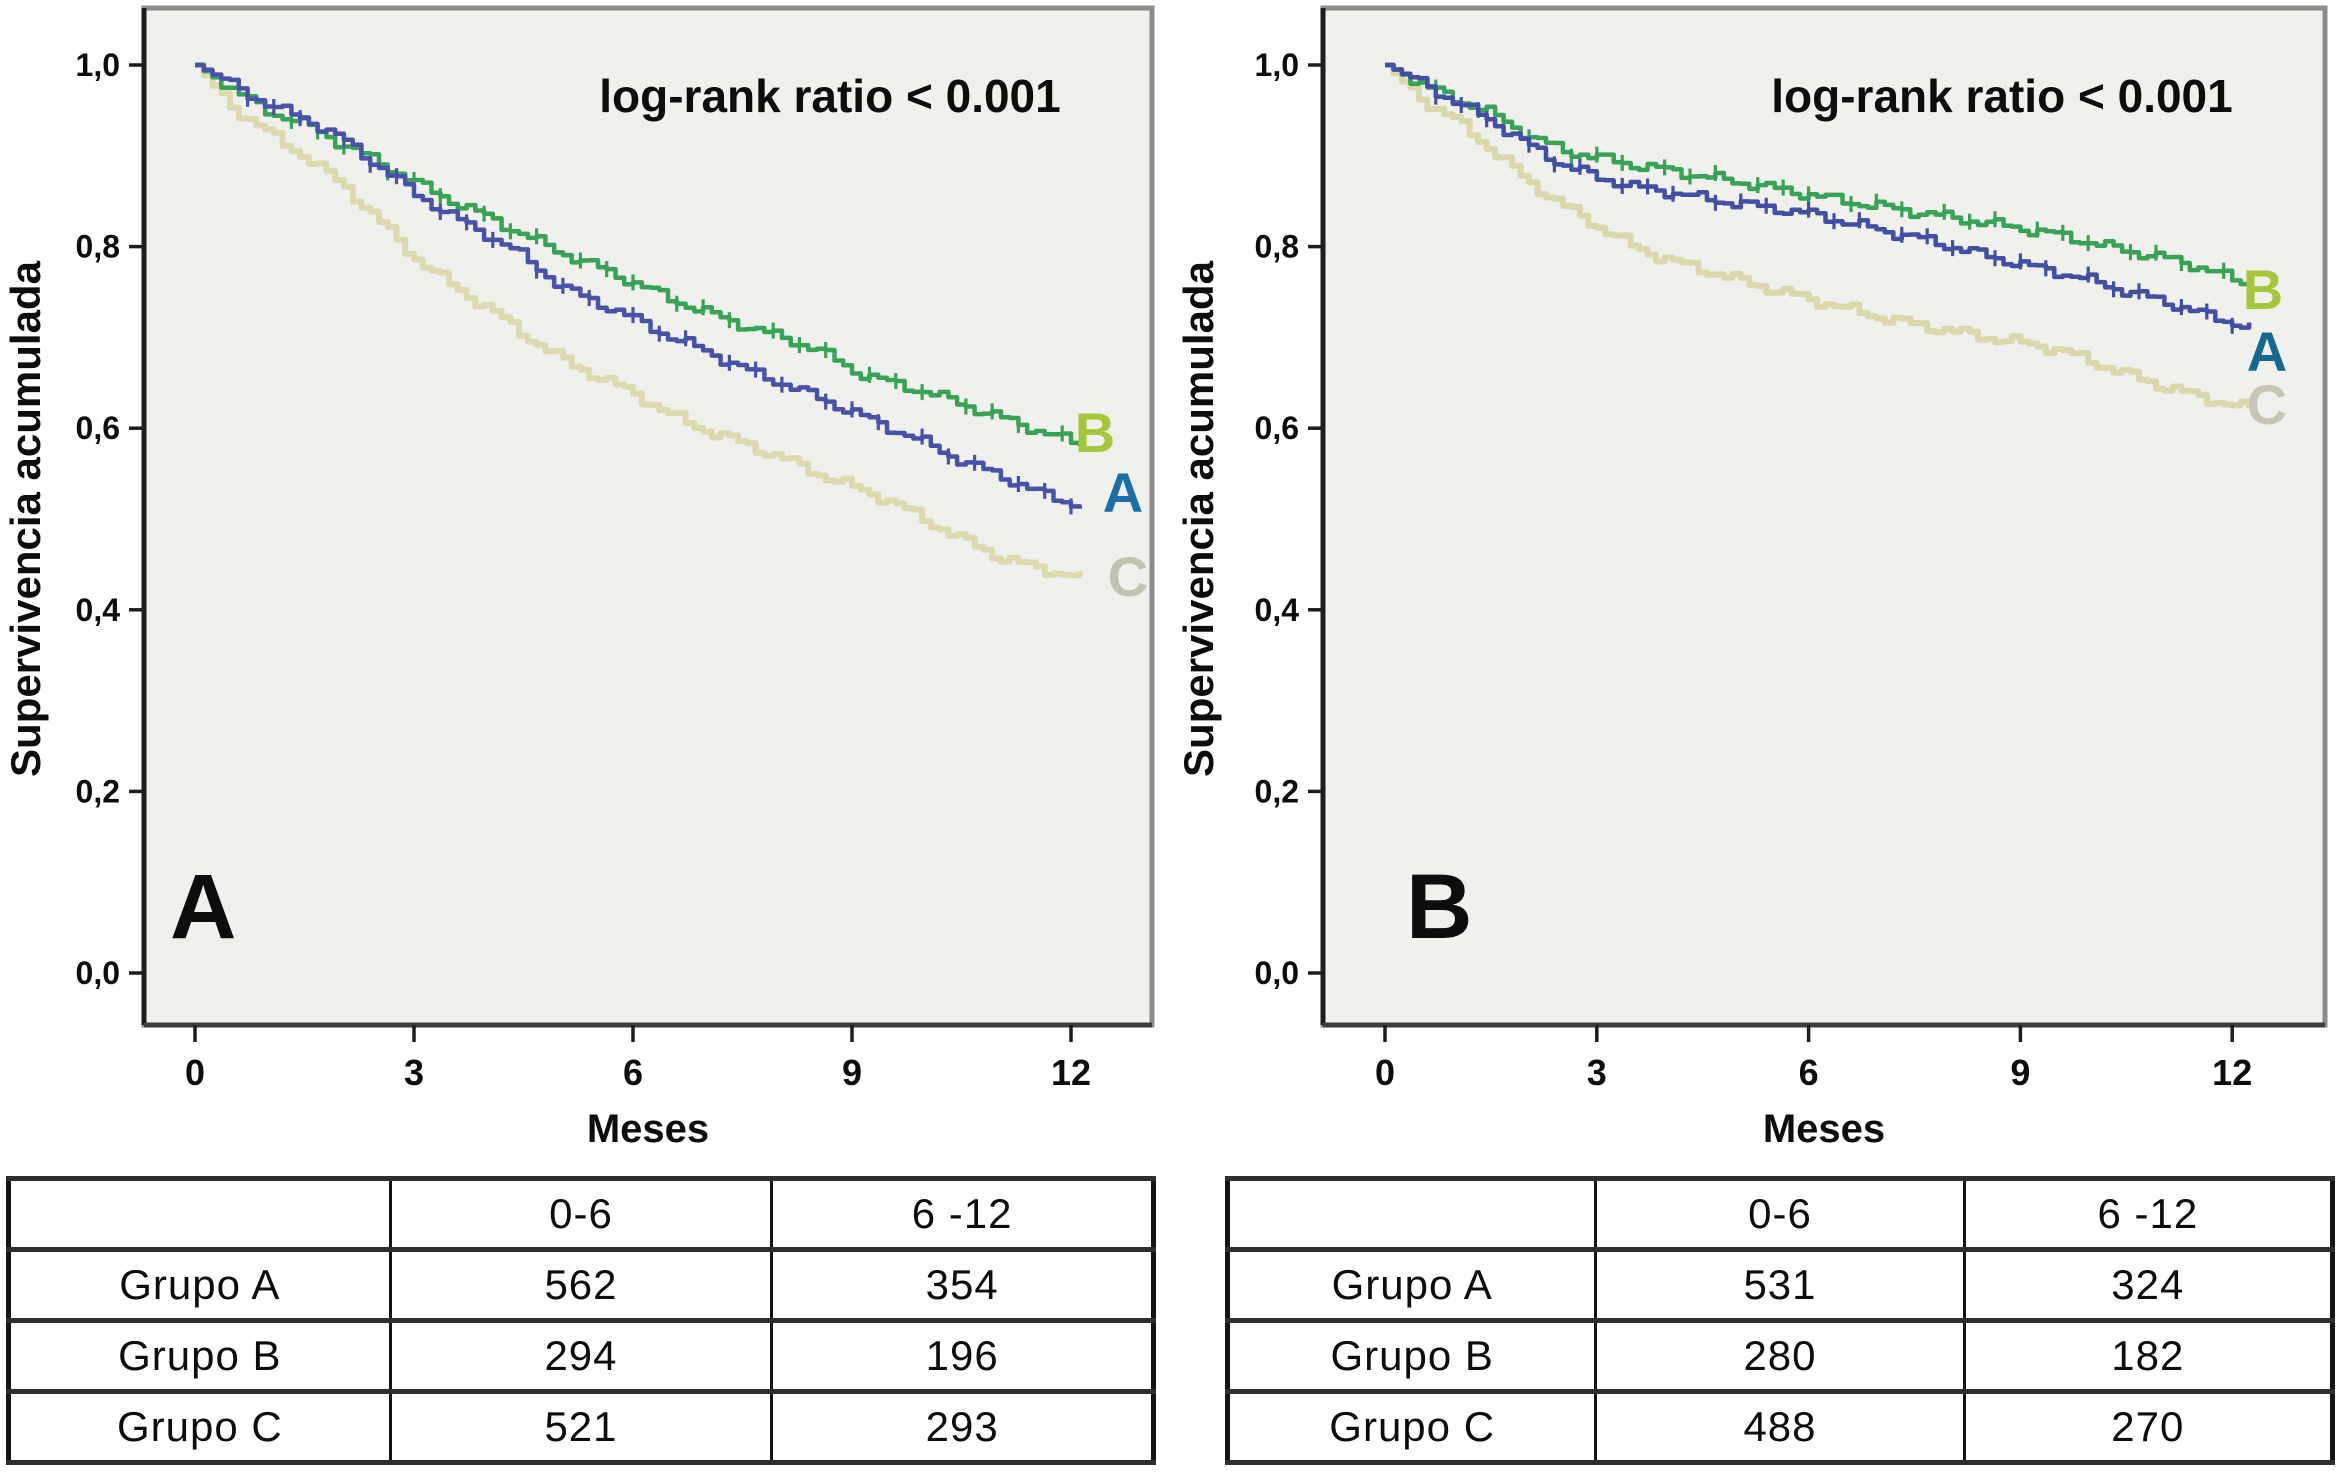 The width and height of the screenshot is (2341, 1475). I want to click on value-cell: 280, so click(1780, 1356).